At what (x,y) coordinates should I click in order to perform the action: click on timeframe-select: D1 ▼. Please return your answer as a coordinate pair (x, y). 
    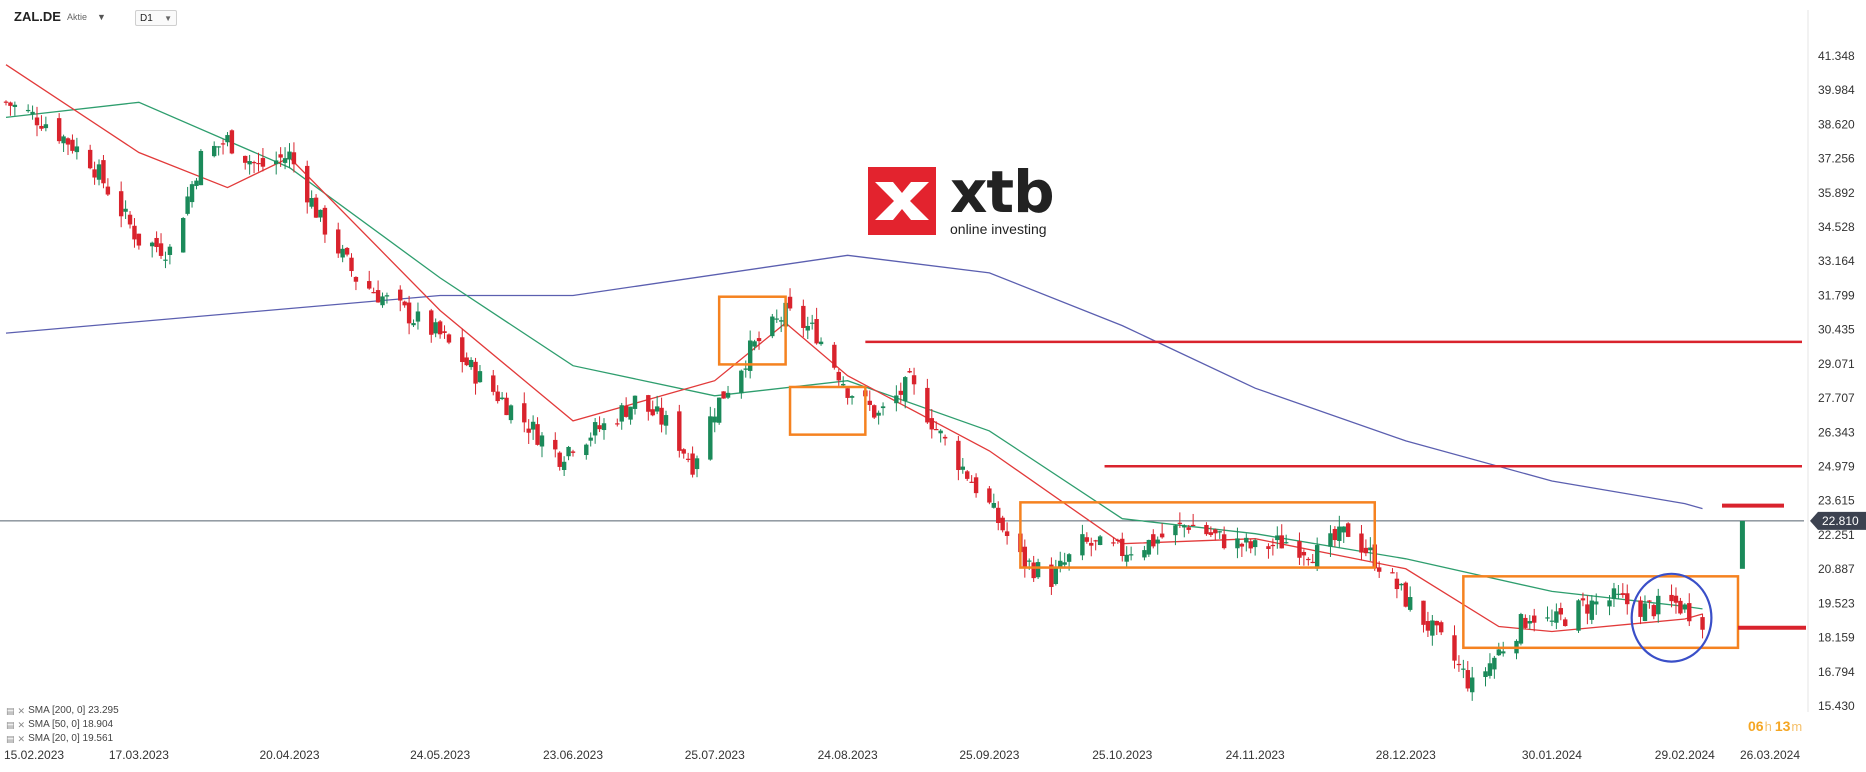
    Looking at the image, I should click on (156, 18).